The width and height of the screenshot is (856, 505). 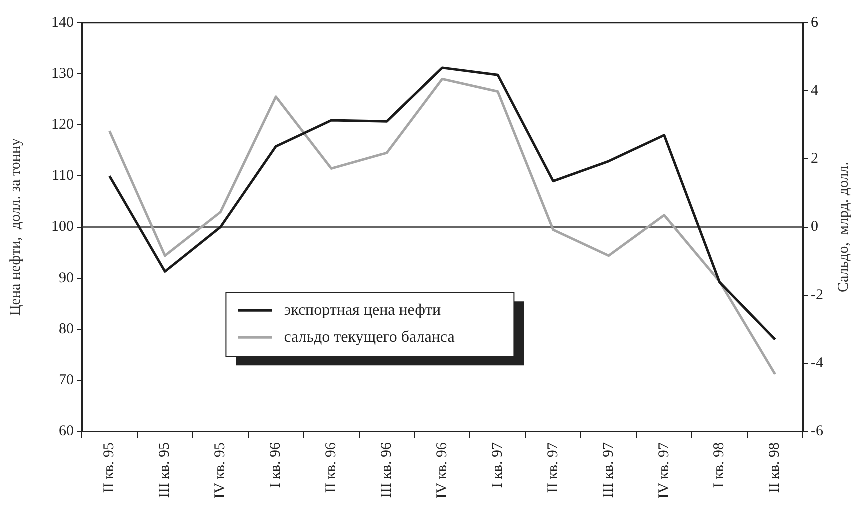 What do you see at coordinates (498, 465) in the screenshot?
I see `x-tick-label: I кв. 97` at bounding box center [498, 465].